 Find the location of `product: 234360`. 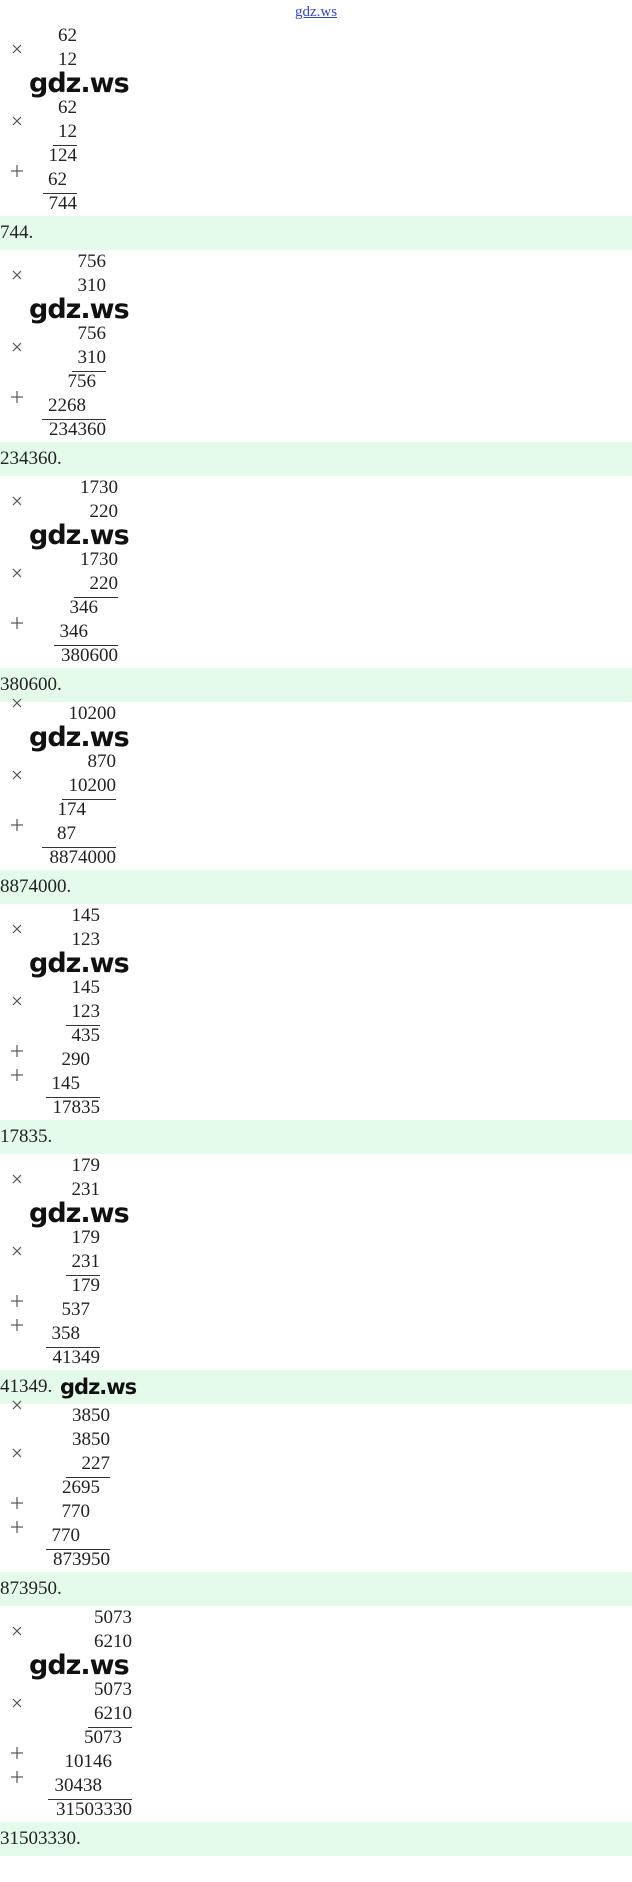

product: 234360 is located at coordinates (77, 429).